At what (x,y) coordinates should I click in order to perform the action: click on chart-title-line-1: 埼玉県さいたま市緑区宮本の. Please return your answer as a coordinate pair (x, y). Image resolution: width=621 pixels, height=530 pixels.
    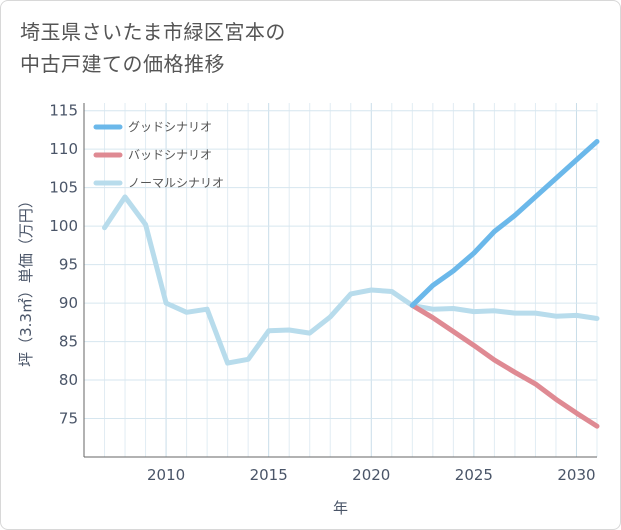
    Looking at the image, I should click on (153, 32).